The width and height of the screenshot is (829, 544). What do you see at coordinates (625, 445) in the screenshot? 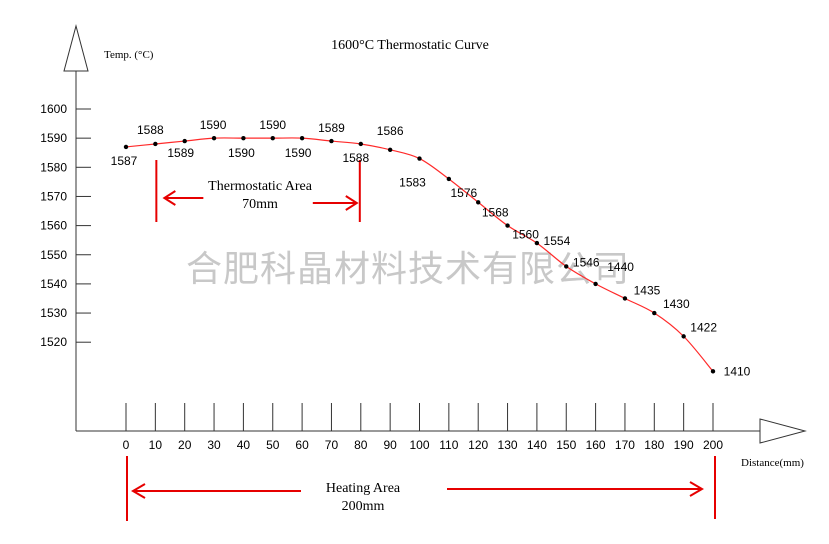
I see `x-tick-label: 170` at bounding box center [625, 445].